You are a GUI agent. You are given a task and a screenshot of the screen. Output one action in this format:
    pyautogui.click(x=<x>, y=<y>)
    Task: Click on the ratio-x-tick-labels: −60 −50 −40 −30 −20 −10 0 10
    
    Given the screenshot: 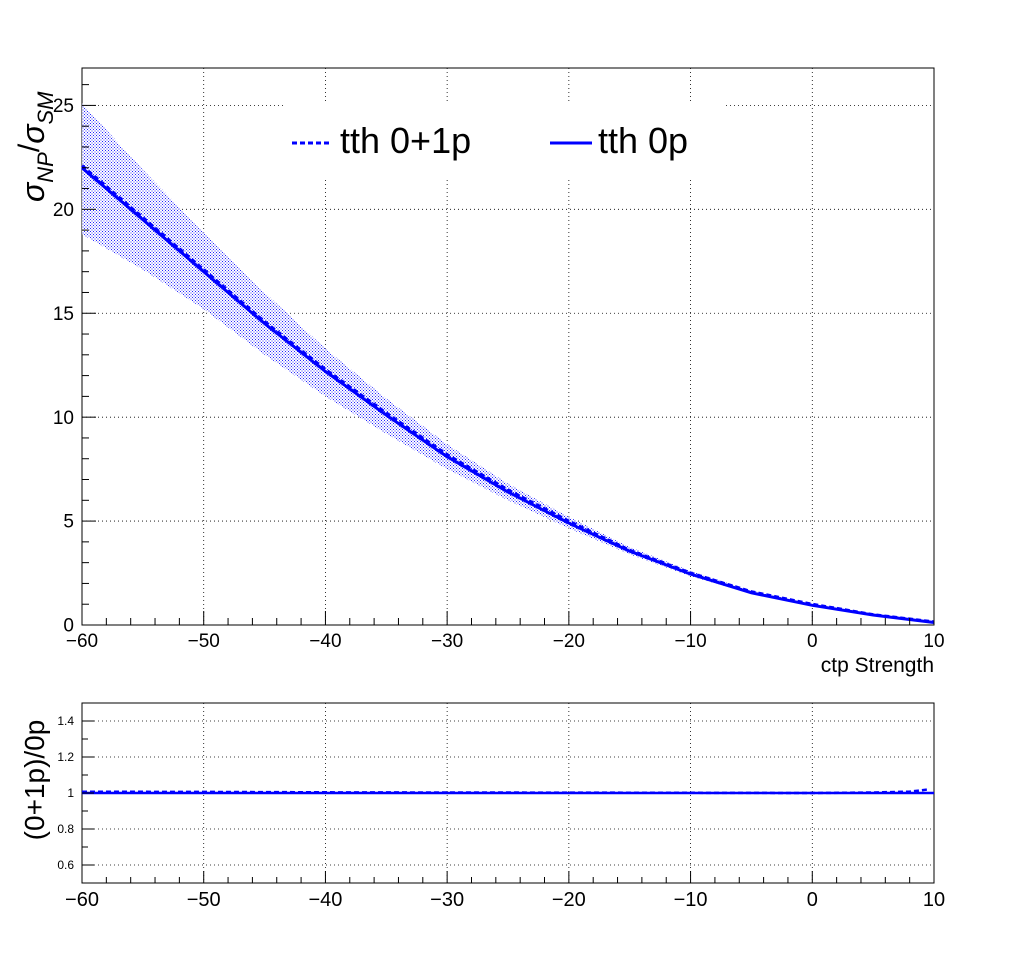 What is the action you would take?
    pyautogui.click(x=505, y=900)
    